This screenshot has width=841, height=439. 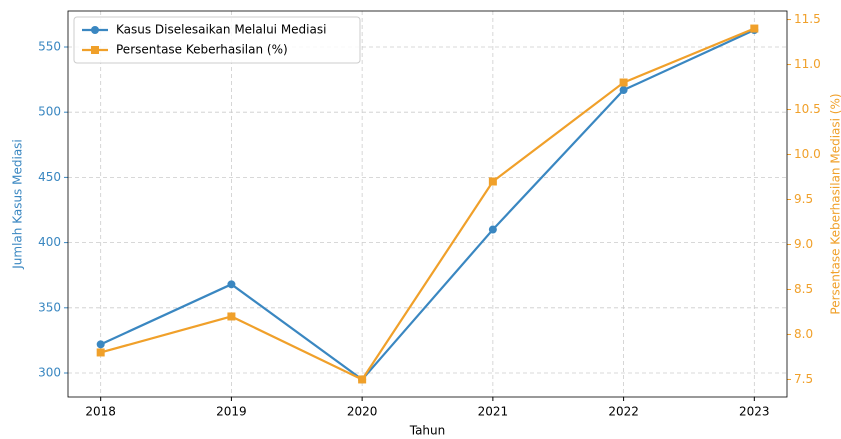 I want to click on y2-tick-label: 11.0, so click(x=807, y=64).